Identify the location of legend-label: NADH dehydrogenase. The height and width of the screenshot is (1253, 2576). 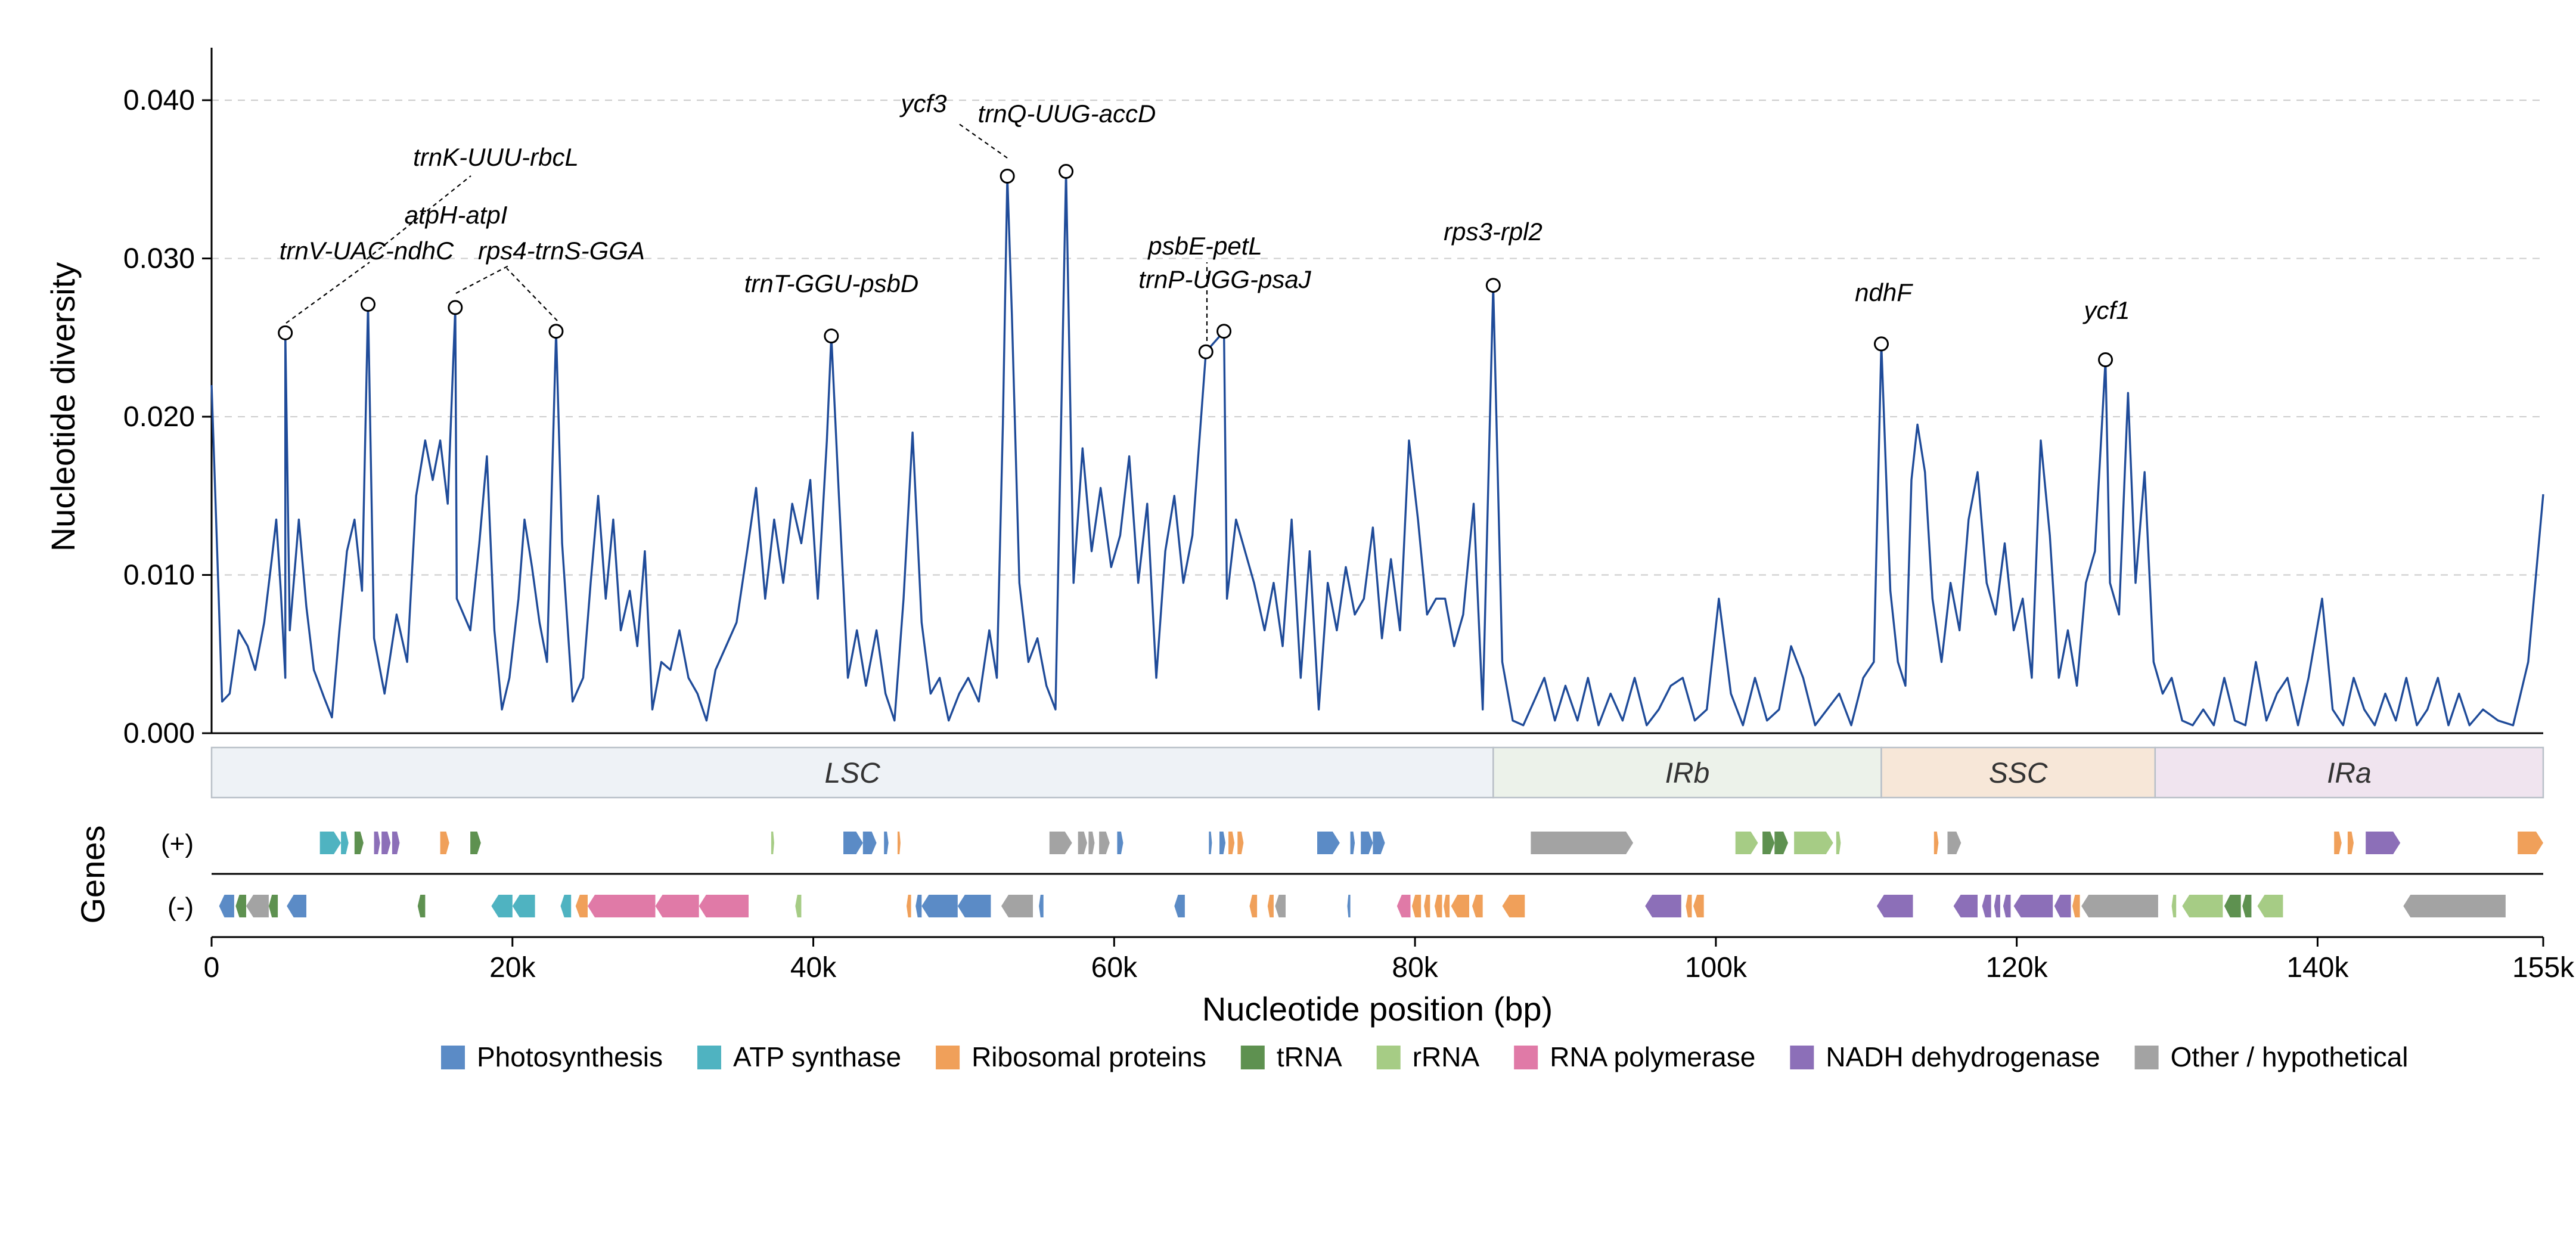
(1963, 1056).